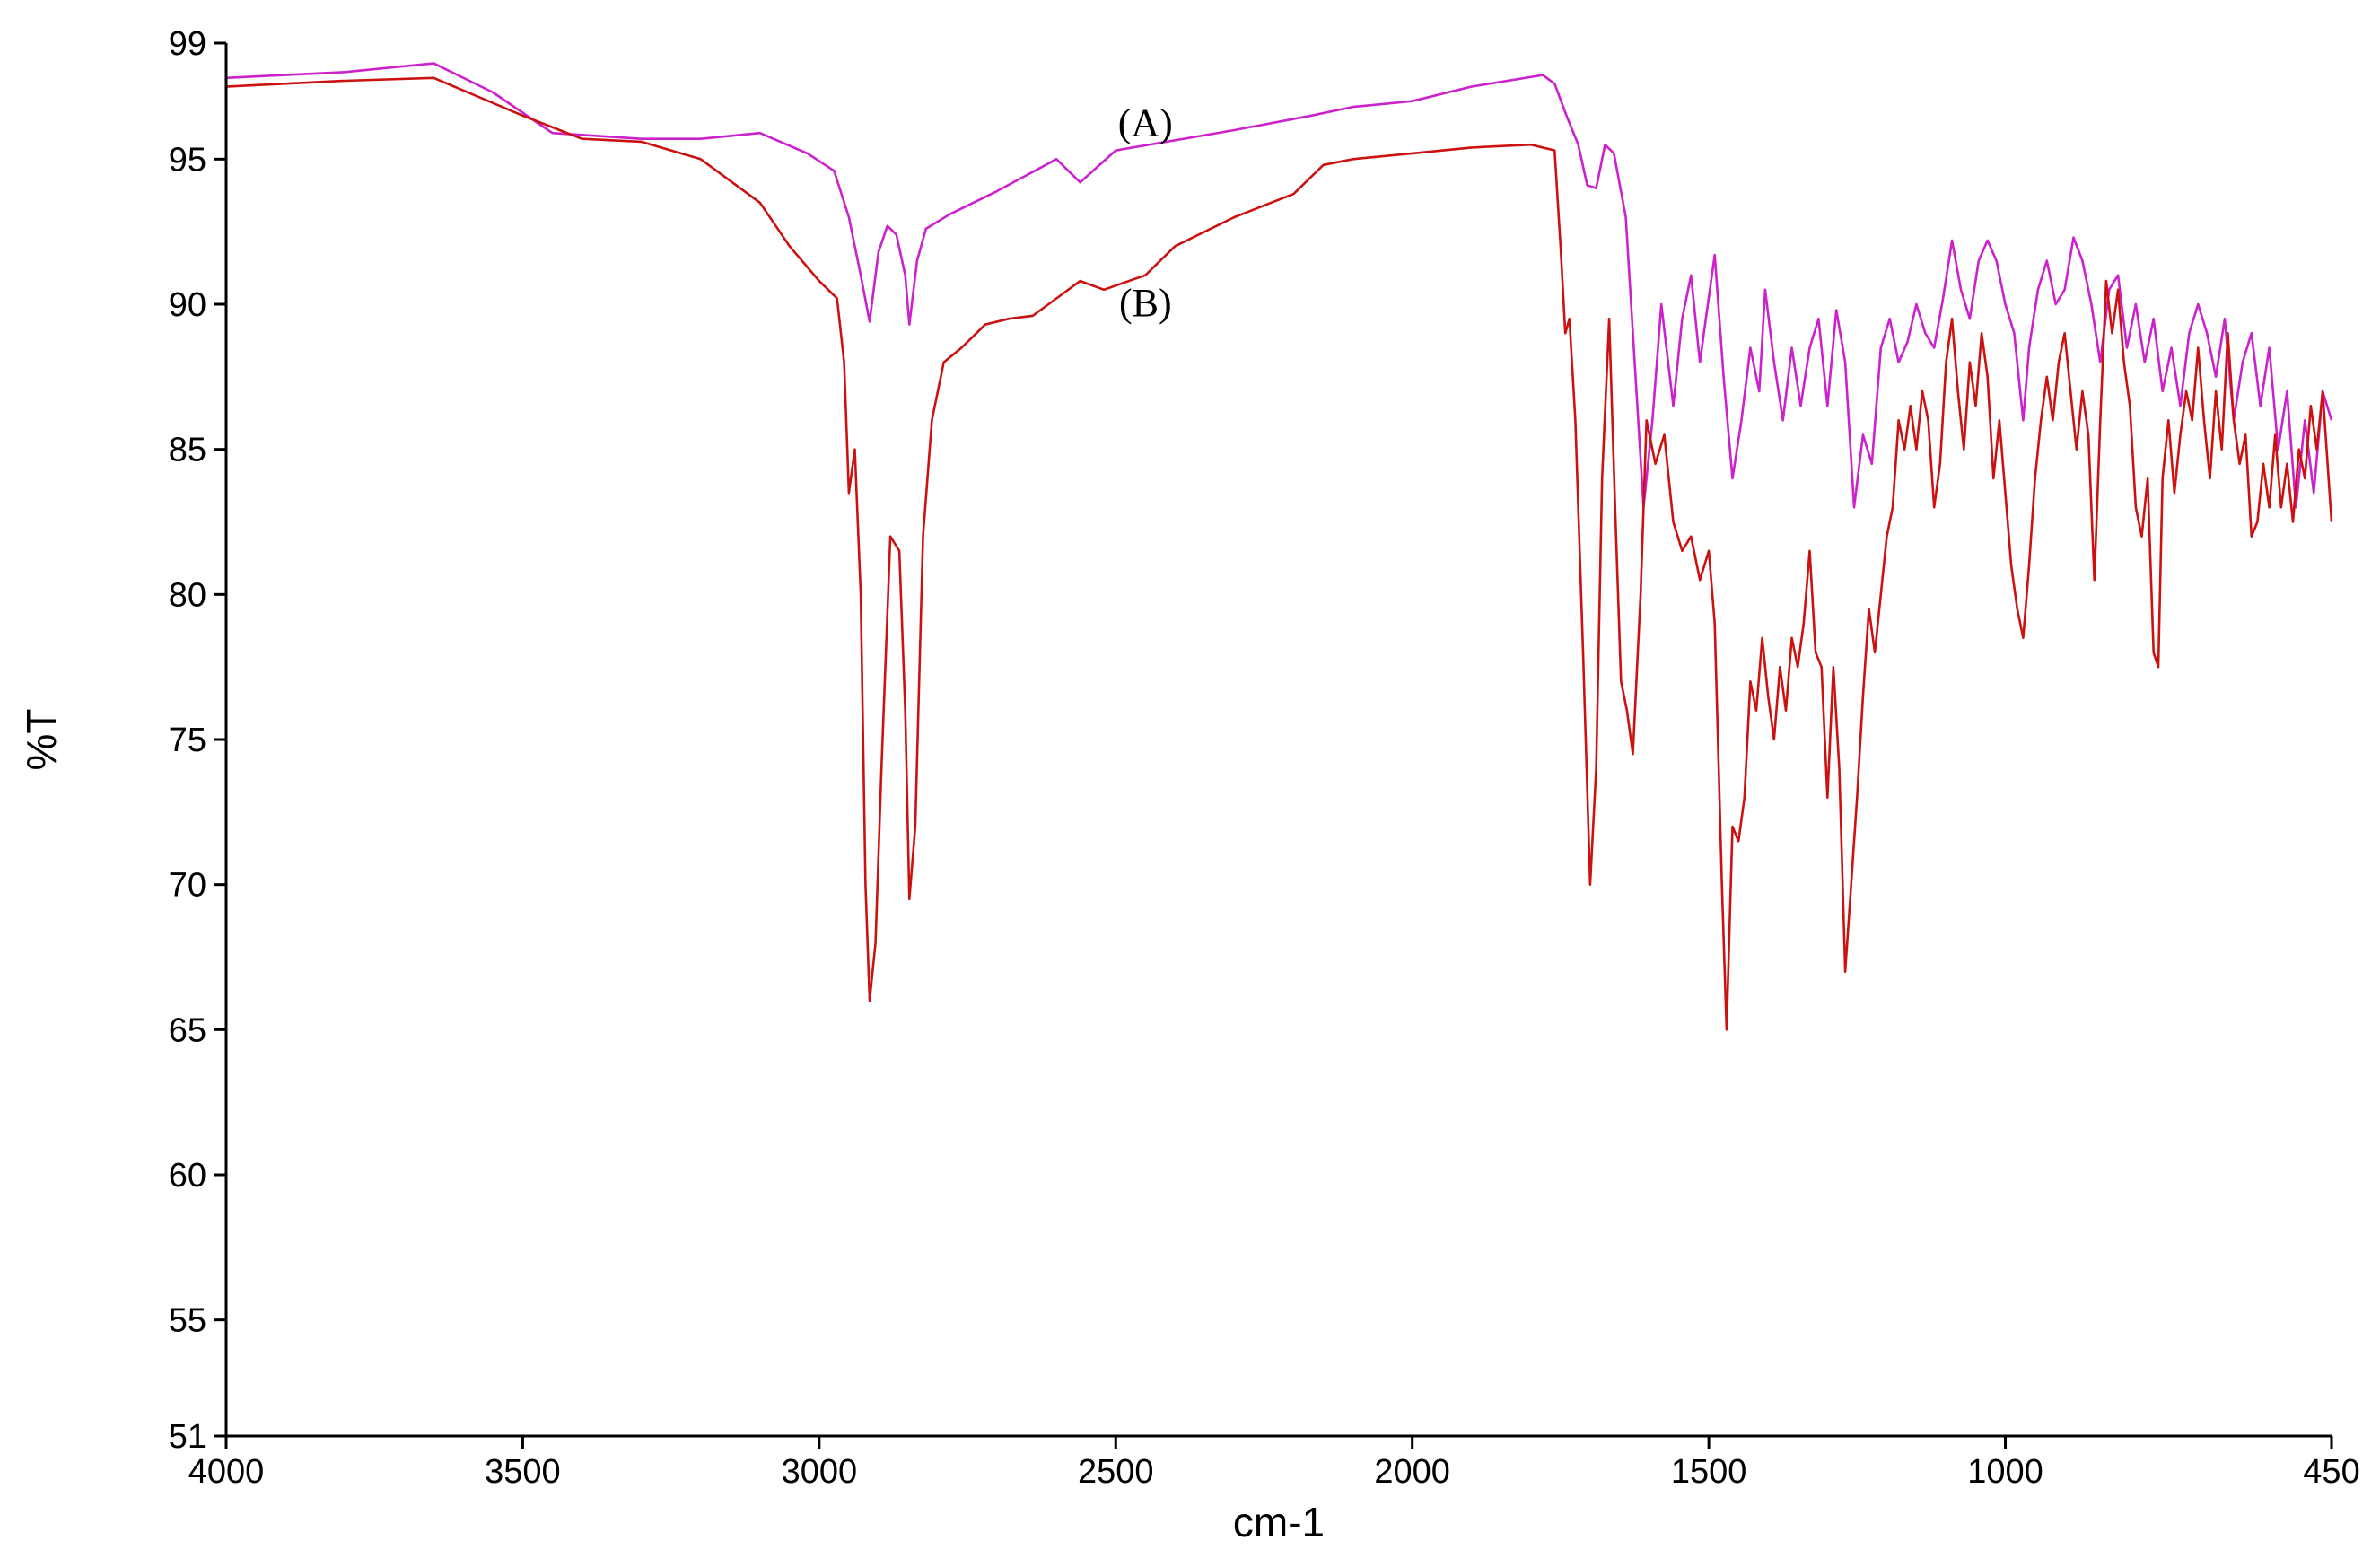 The width and height of the screenshot is (2380, 1558). Describe the element at coordinates (1146, 213) in the screenshot. I see `labels-layer: (A) (B)` at that location.